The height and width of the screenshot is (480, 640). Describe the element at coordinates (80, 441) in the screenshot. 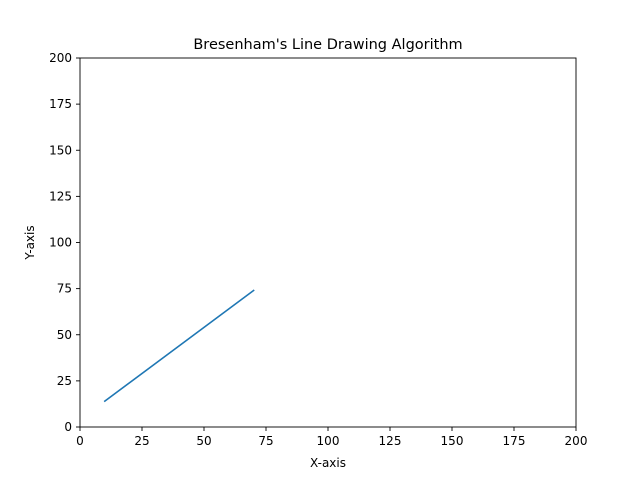

I see `x-tick-label: 0` at that location.